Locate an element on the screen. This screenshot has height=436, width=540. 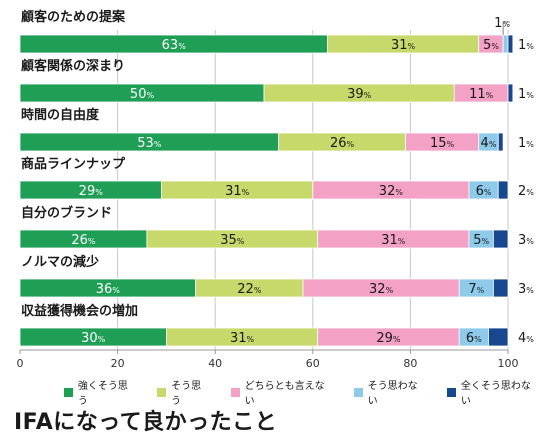
x-tick-label: 0 is located at coordinates (20, 363).